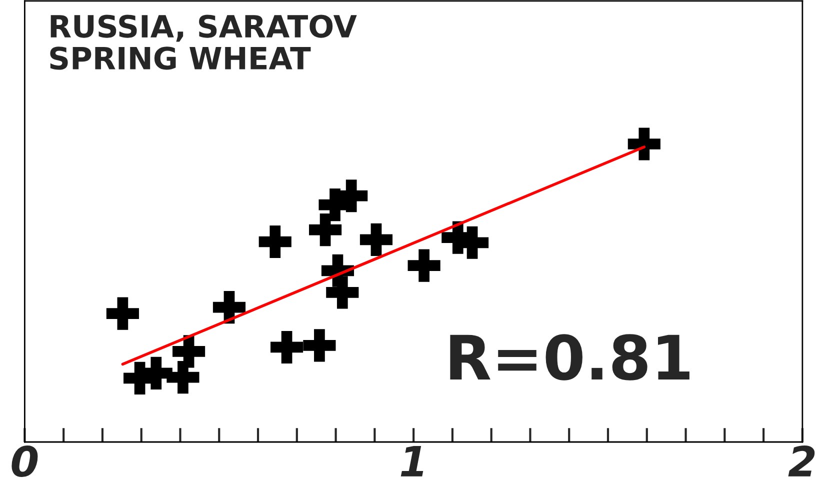 The width and height of the screenshot is (823, 482). I want to click on x-tick-label: 0, so click(25, 462).